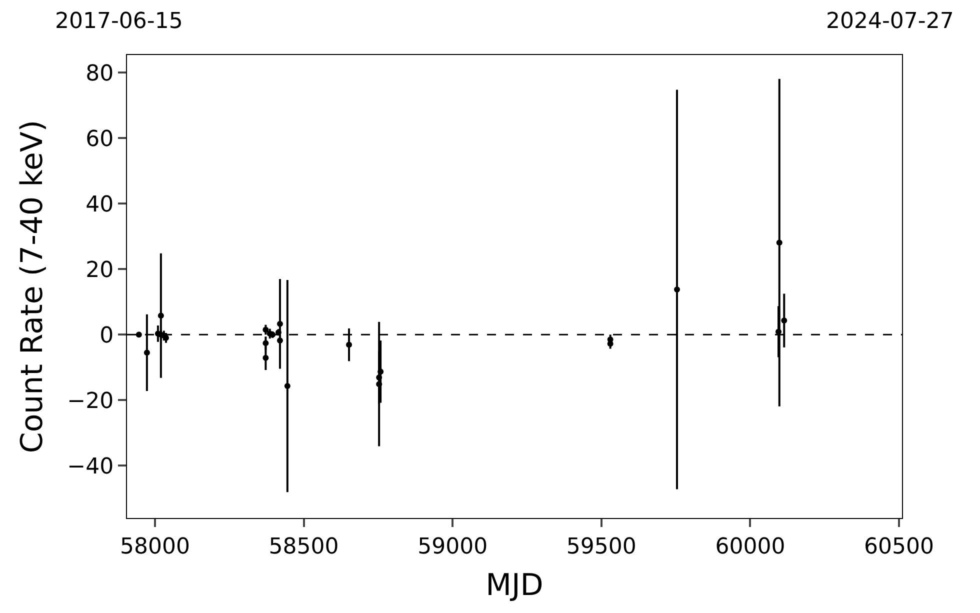 Image resolution: width=980 pixels, height=613 pixels. I want to click on x-tick-label: 60000, so click(750, 547).